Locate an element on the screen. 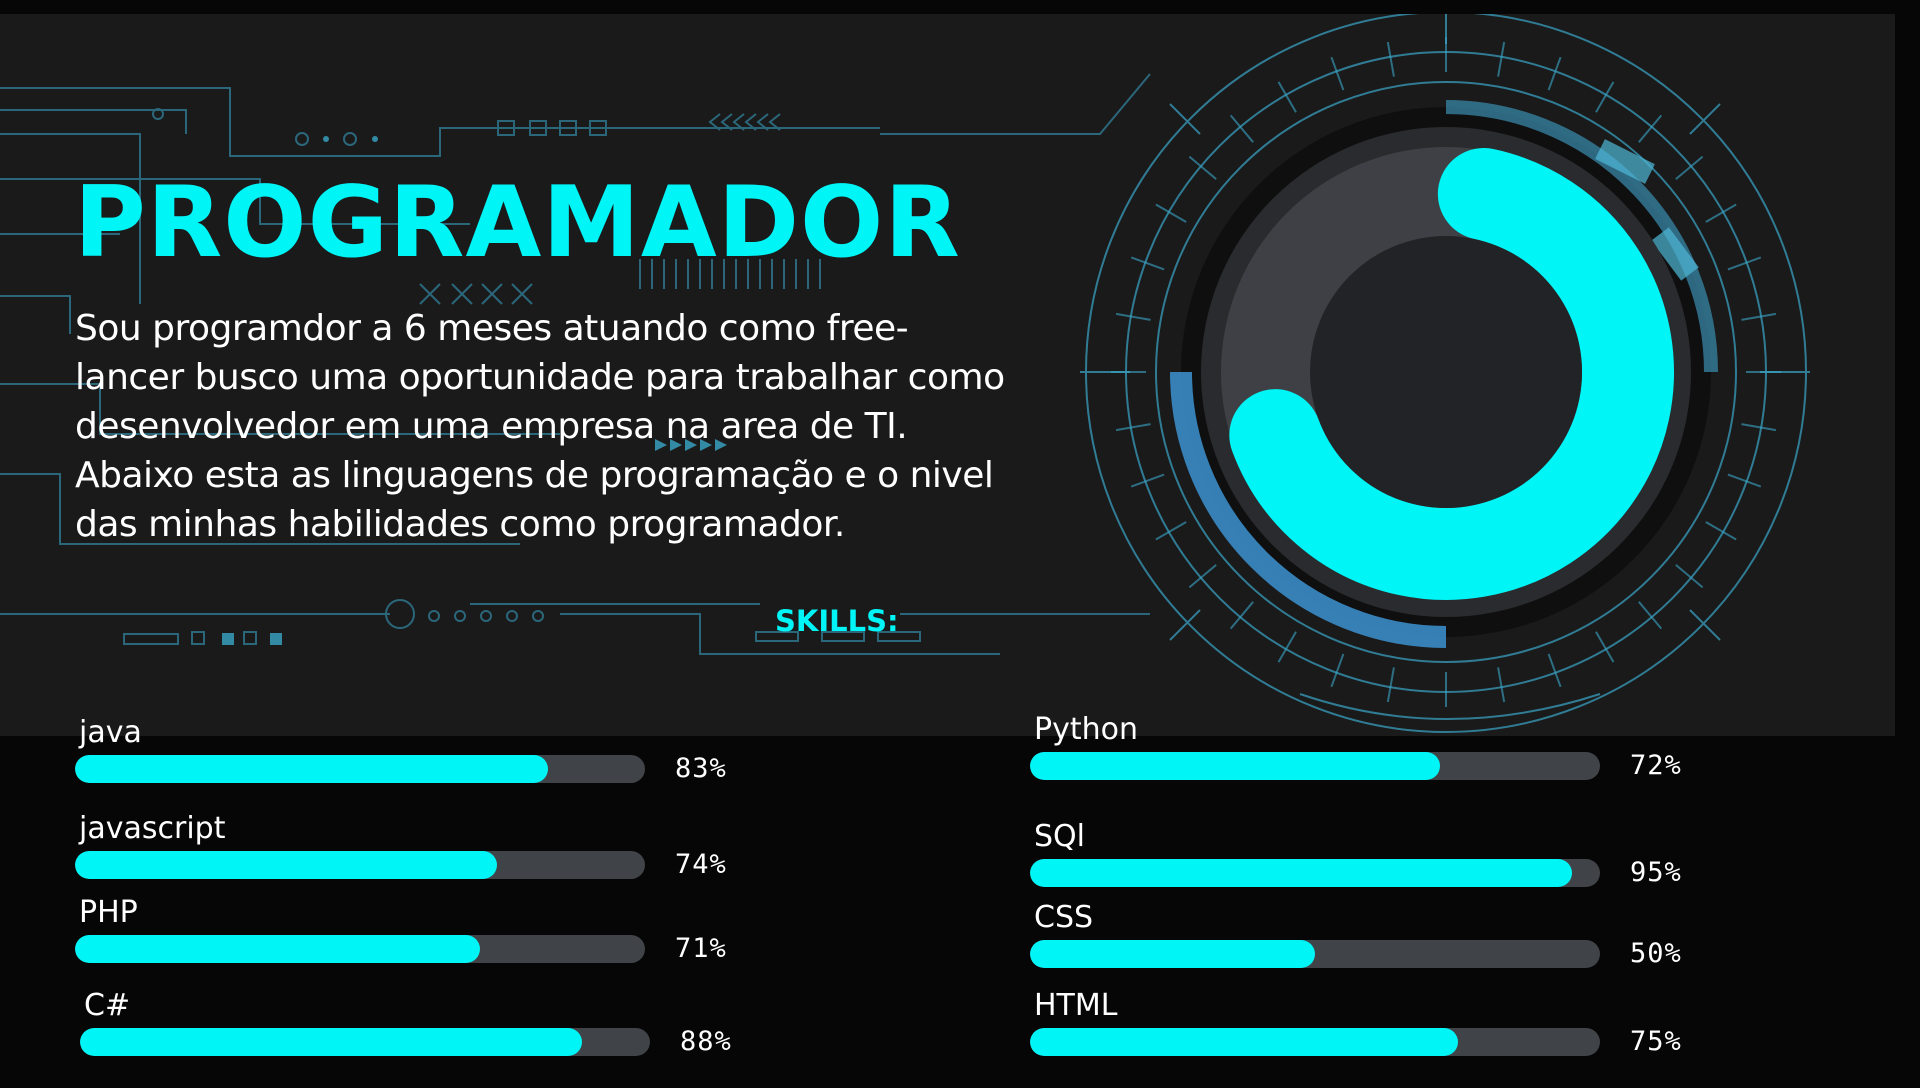  page-title: PROGRAMADOR is located at coordinates (517, 223).